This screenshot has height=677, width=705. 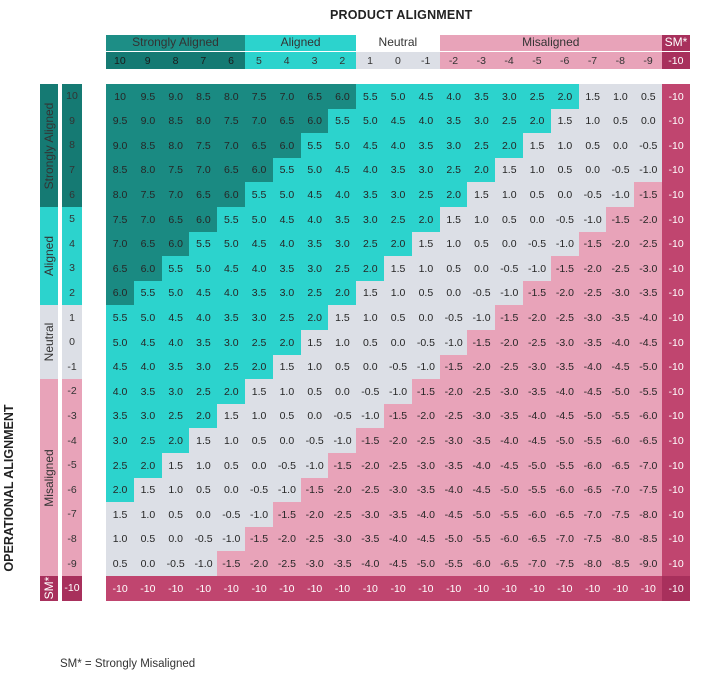 I want to click on column-group-label: SM*, so click(x=676, y=43).